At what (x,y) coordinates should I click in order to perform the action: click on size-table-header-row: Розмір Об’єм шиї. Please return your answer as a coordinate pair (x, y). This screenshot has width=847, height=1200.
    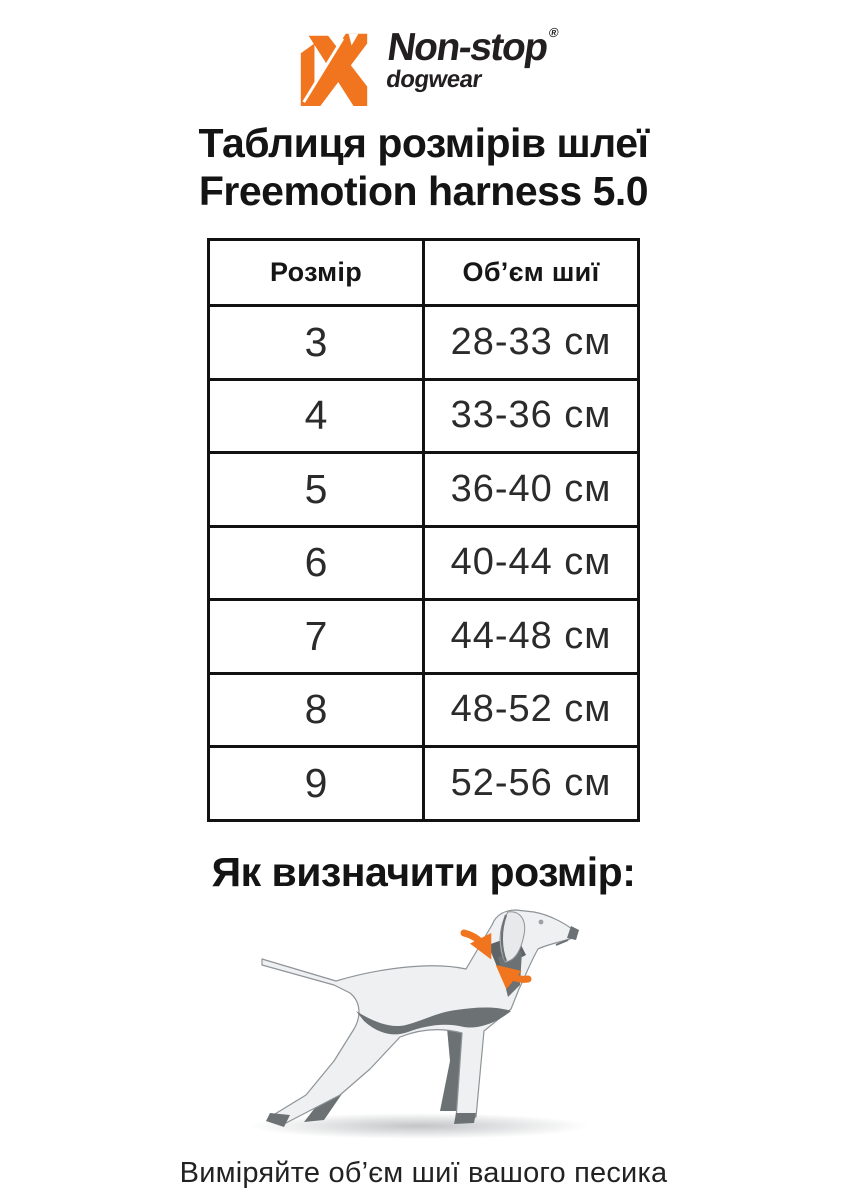
    Looking at the image, I should click on (423, 273).